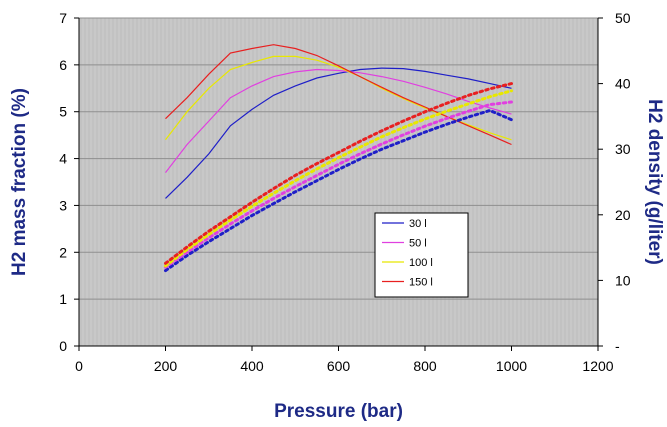  What do you see at coordinates (654, 182) in the screenshot?
I see `y2-axis-title: H2 density (g/liter)` at bounding box center [654, 182].